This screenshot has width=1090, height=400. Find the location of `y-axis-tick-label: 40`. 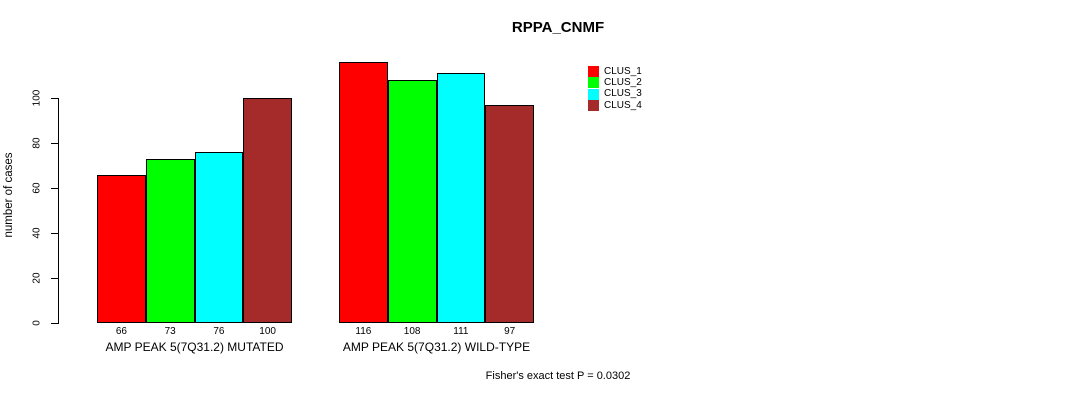

y-axis-tick-label: 40 is located at coordinates (37, 233).